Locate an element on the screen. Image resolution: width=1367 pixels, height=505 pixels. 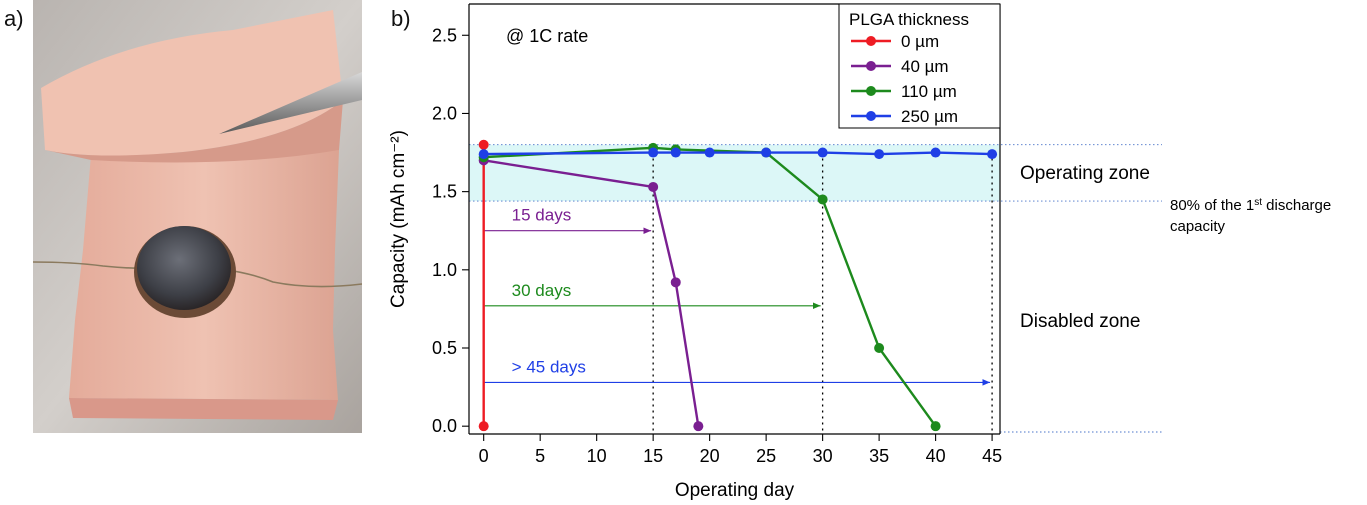
x-axis-label: Operating day is located at coordinates (735, 490).